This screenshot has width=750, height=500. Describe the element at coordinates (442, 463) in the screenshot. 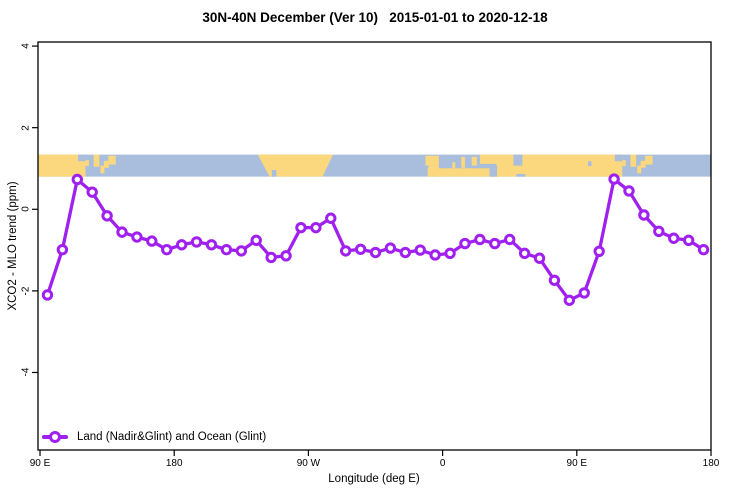

I see `x-tick-label: 0` at that location.